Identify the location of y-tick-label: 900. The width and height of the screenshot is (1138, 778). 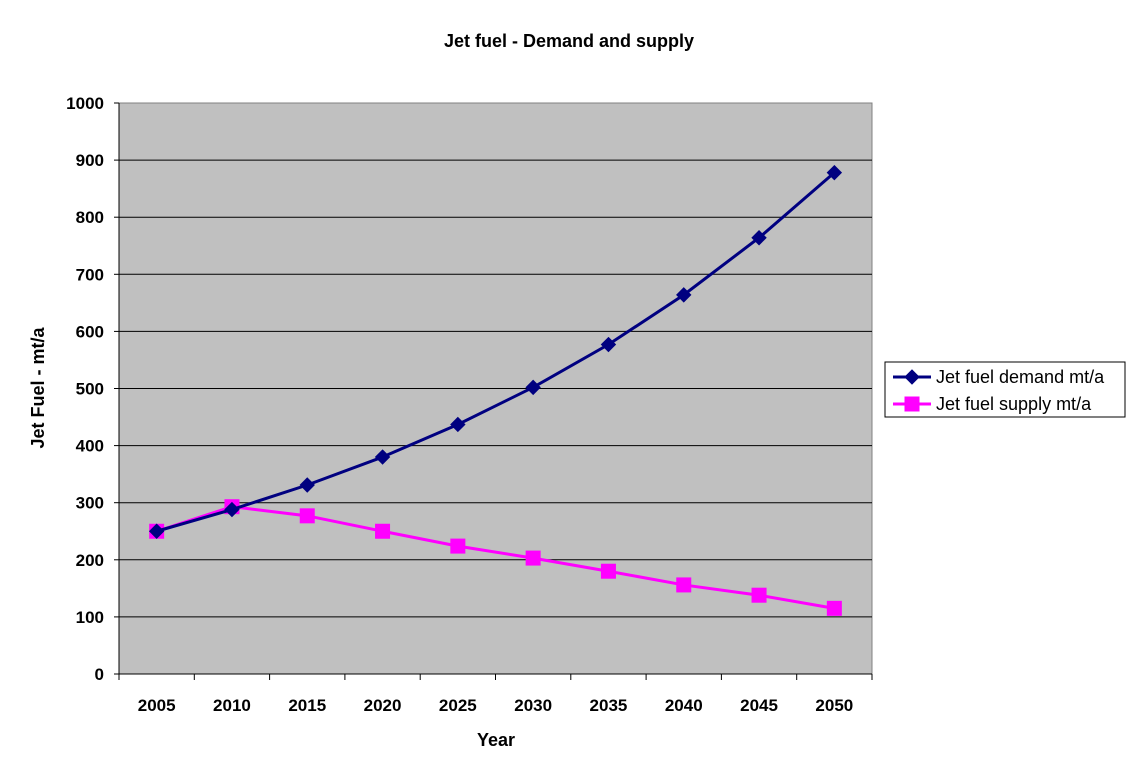
(90, 160).